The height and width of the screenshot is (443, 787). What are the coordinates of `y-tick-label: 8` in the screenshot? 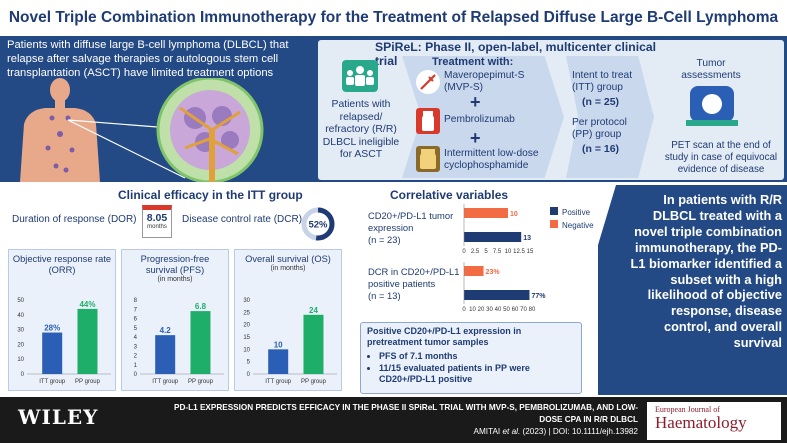 It's located at (136, 301).